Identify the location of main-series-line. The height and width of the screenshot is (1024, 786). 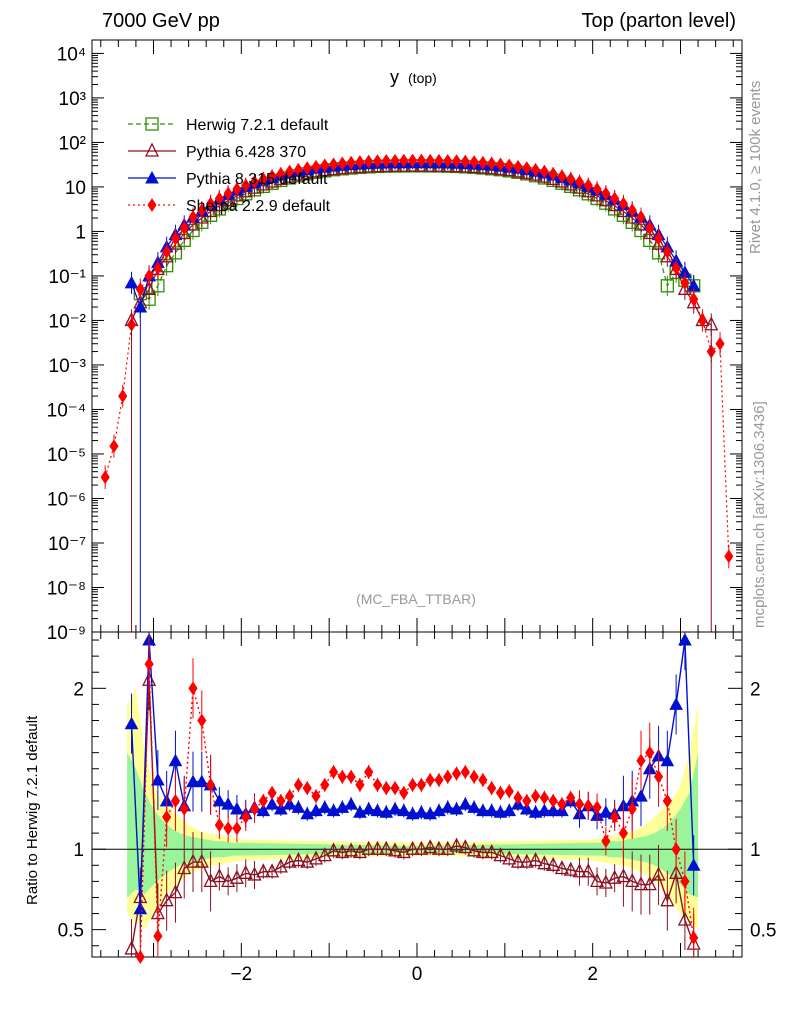
(421, 245).